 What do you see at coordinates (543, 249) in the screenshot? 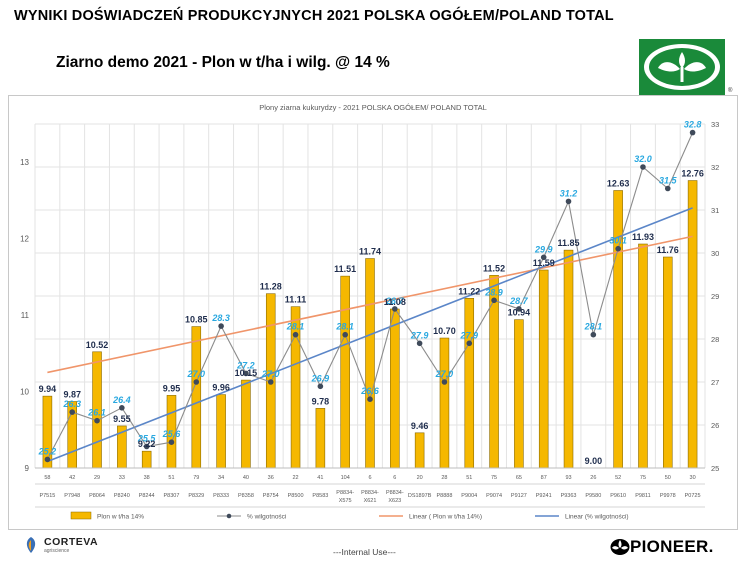
I see `data-label-humidity: 29.9` at bounding box center [543, 249].